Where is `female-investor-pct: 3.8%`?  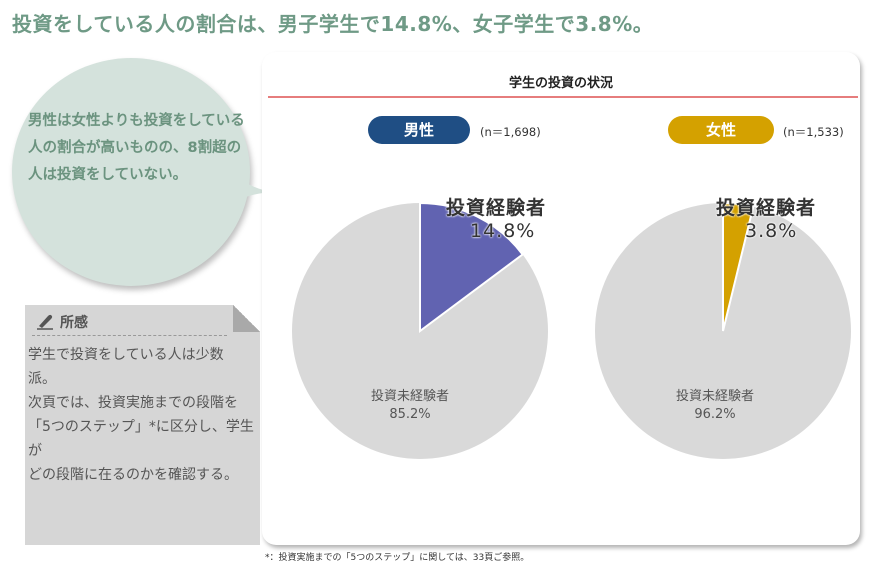 female-investor-pct: 3.8% is located at coordinates (771, 231).